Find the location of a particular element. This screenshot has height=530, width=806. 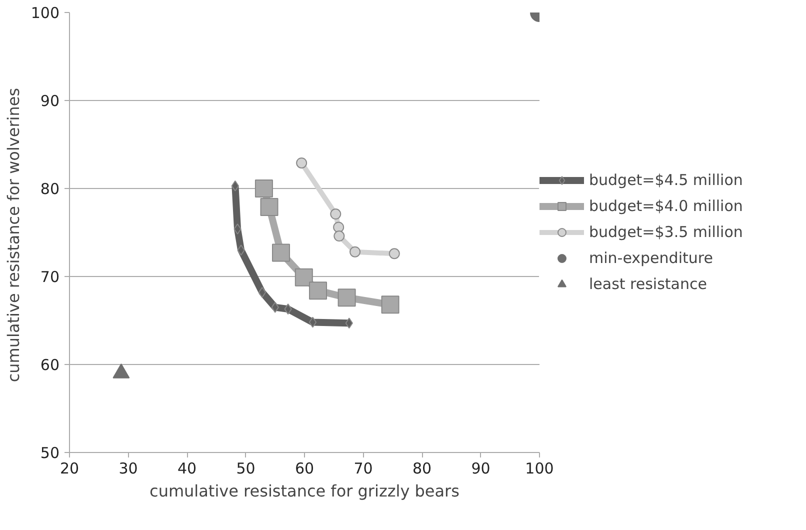

x-tick-label: 30 is located at coordinates (128, 469).